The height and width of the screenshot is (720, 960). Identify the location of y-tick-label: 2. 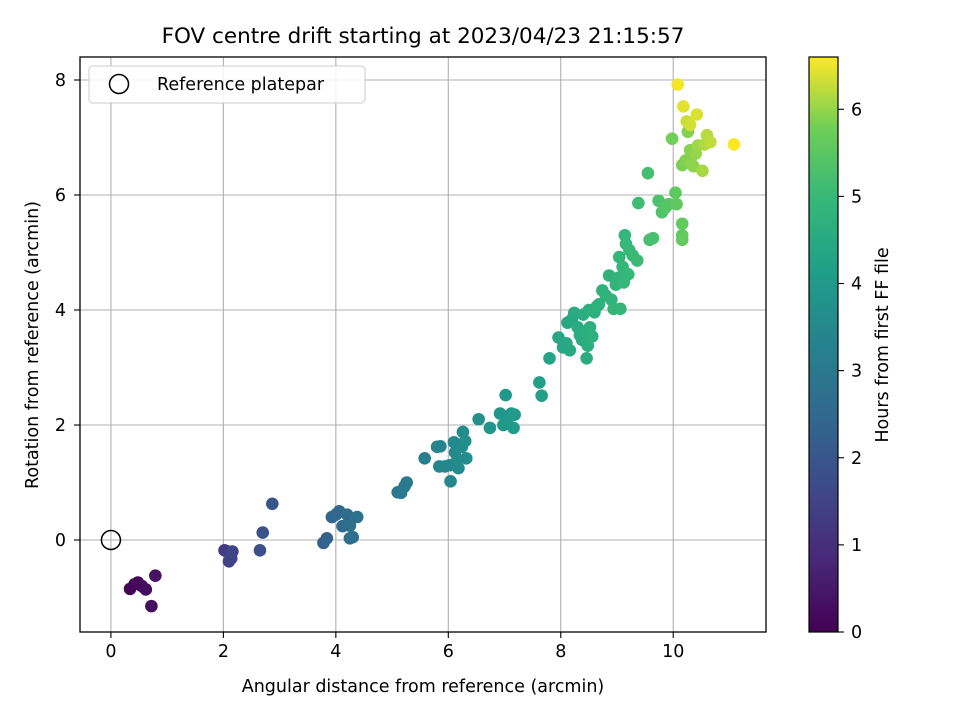
(60, 426).